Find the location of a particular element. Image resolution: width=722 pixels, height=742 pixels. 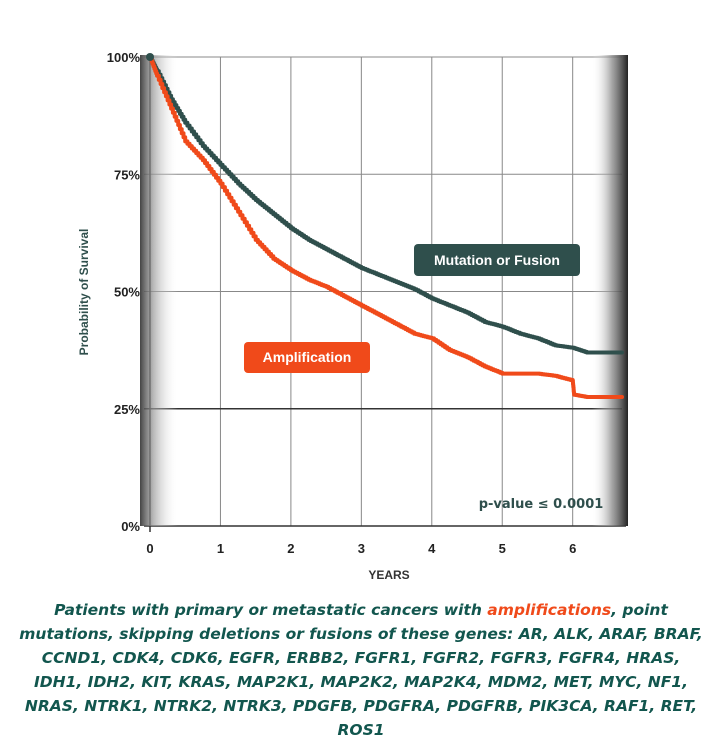

x-tick-label: 2 is located at coordinates (290, 548).